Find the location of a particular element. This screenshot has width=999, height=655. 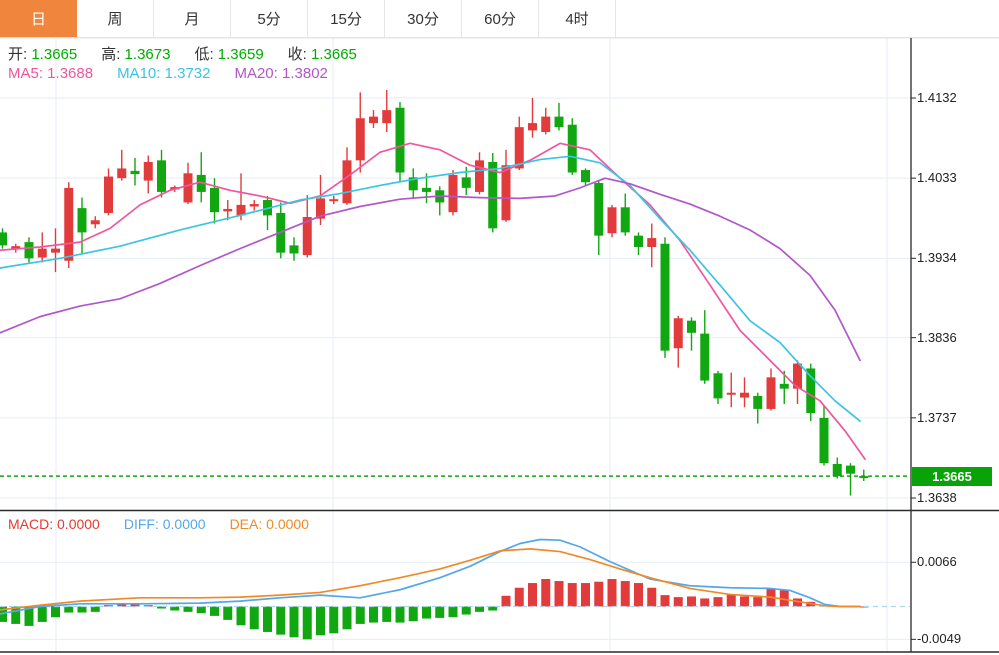

high-value: 高: 1.3673 is located at coordinates (136, 54).